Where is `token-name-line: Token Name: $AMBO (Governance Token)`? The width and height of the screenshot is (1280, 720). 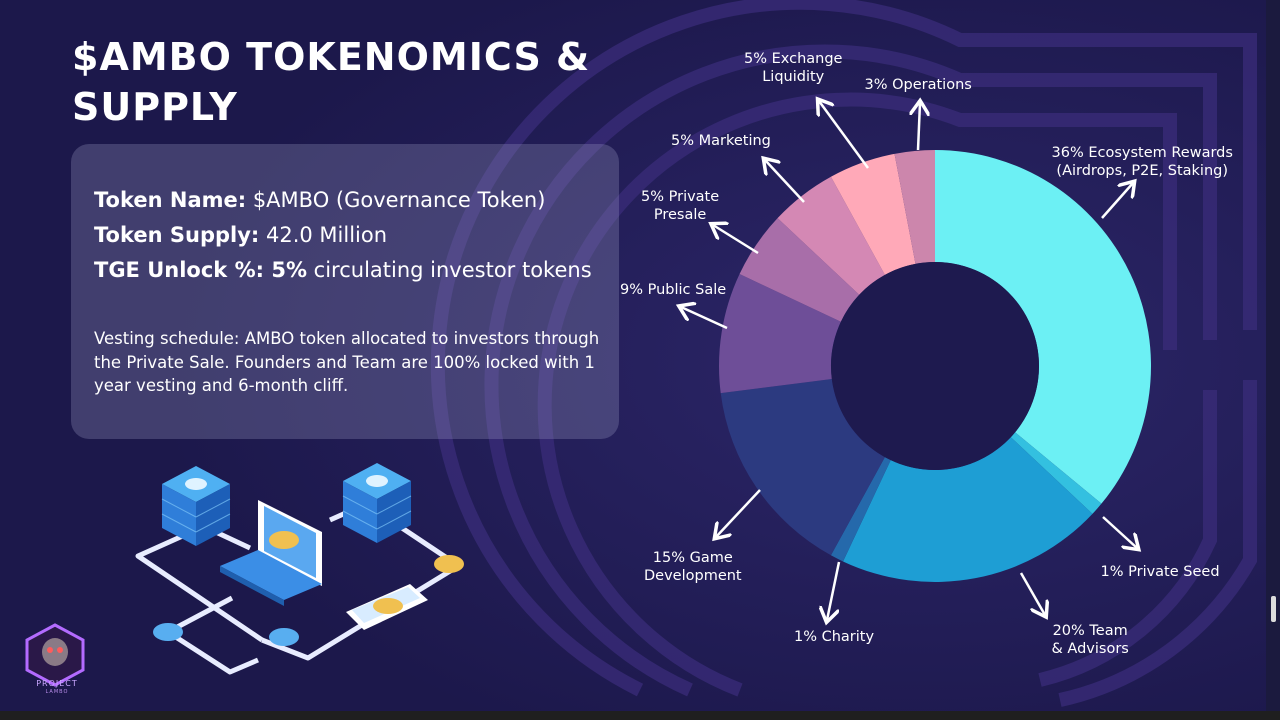
token-name-line: Token Name: $AMBO (Governance Token) is located at coordinates (319, 200).